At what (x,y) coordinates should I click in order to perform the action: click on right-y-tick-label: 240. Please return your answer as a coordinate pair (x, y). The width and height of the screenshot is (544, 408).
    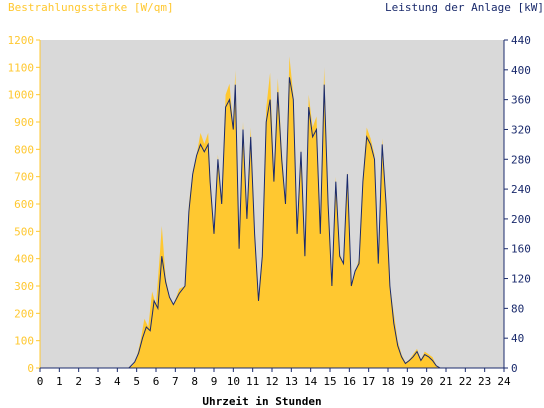
    Looking at the image, I should click on (521, 189).